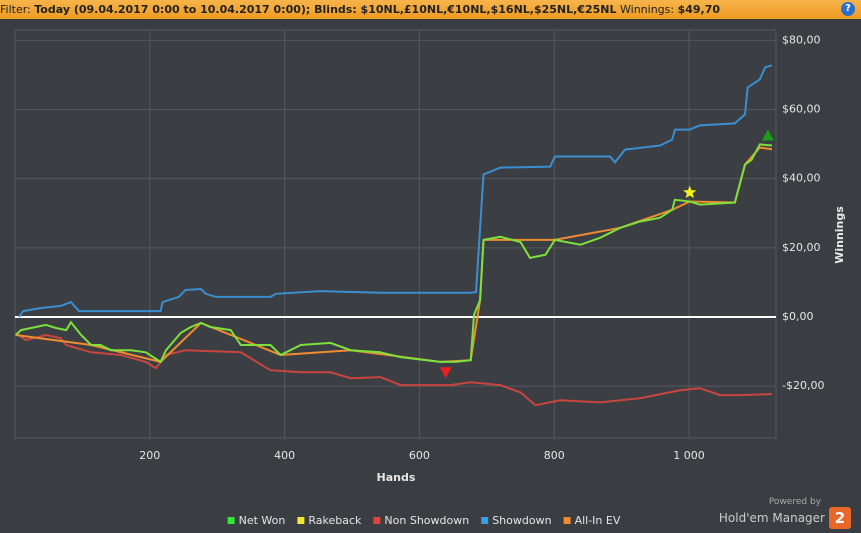  What do you see at coordinates (839, 235) in the screenshot?
I see `y-axis-label: Winnings` at bounding box center [839, 235].